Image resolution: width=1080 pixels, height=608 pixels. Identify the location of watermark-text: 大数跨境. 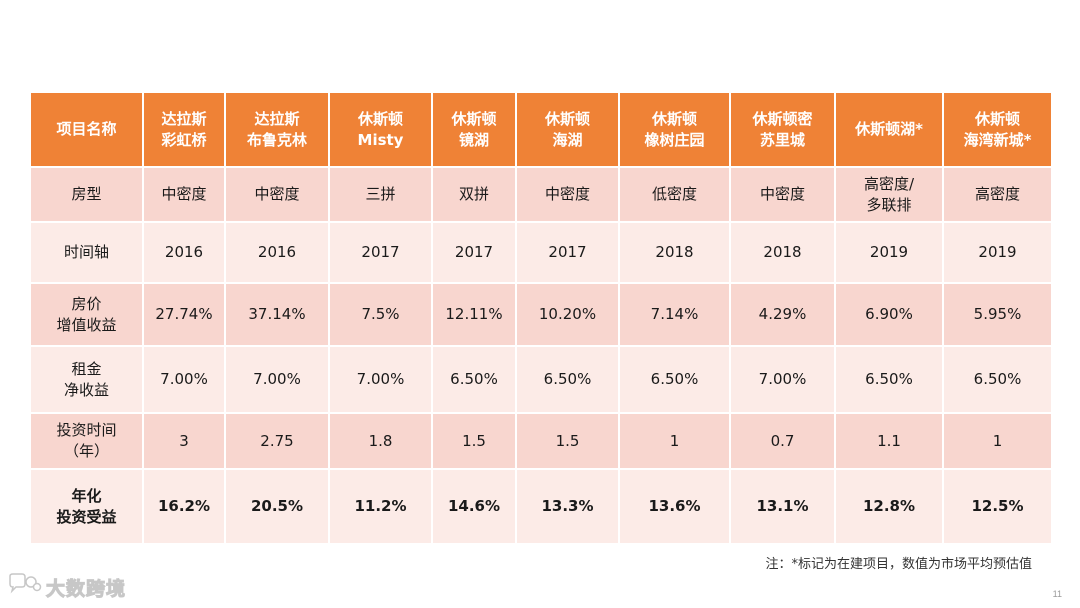
(86, 588).